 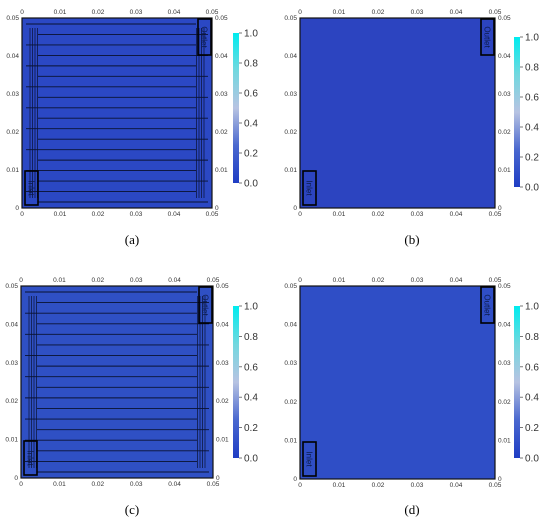 What do you see at coordinates (290, 18) in the screenshot?
I see `panel-b-y-tick-left: 0.05` at bounding box center [290, 18].